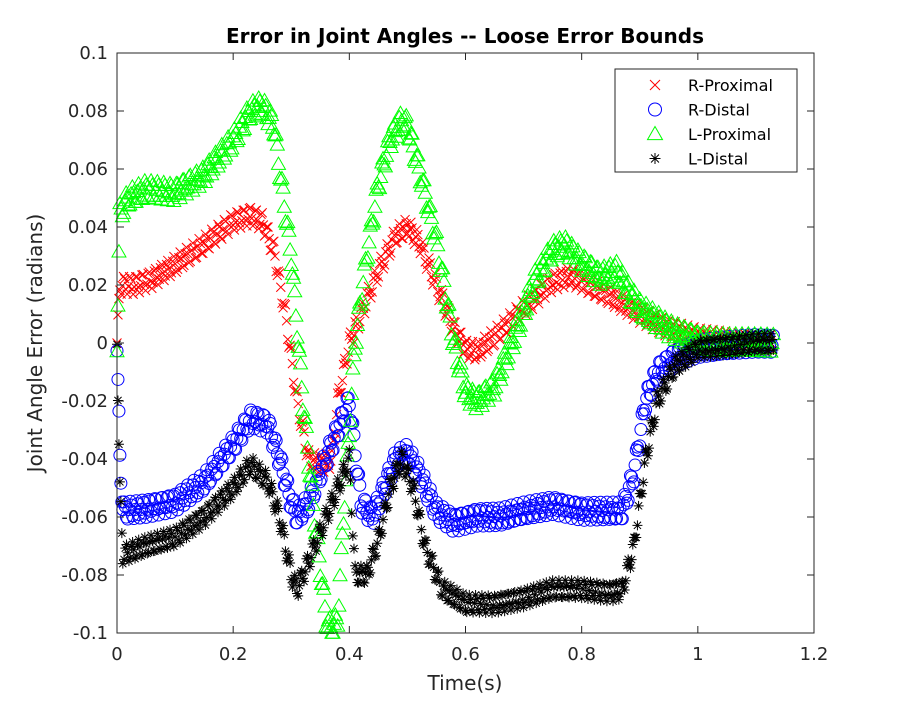 Image resolution: width=900 pixels, height=711 pixels. What do you see at coordinates (718, 159) in the screenshot?
I see `legend-label: L-Distal` at bounding box center [718, 159].